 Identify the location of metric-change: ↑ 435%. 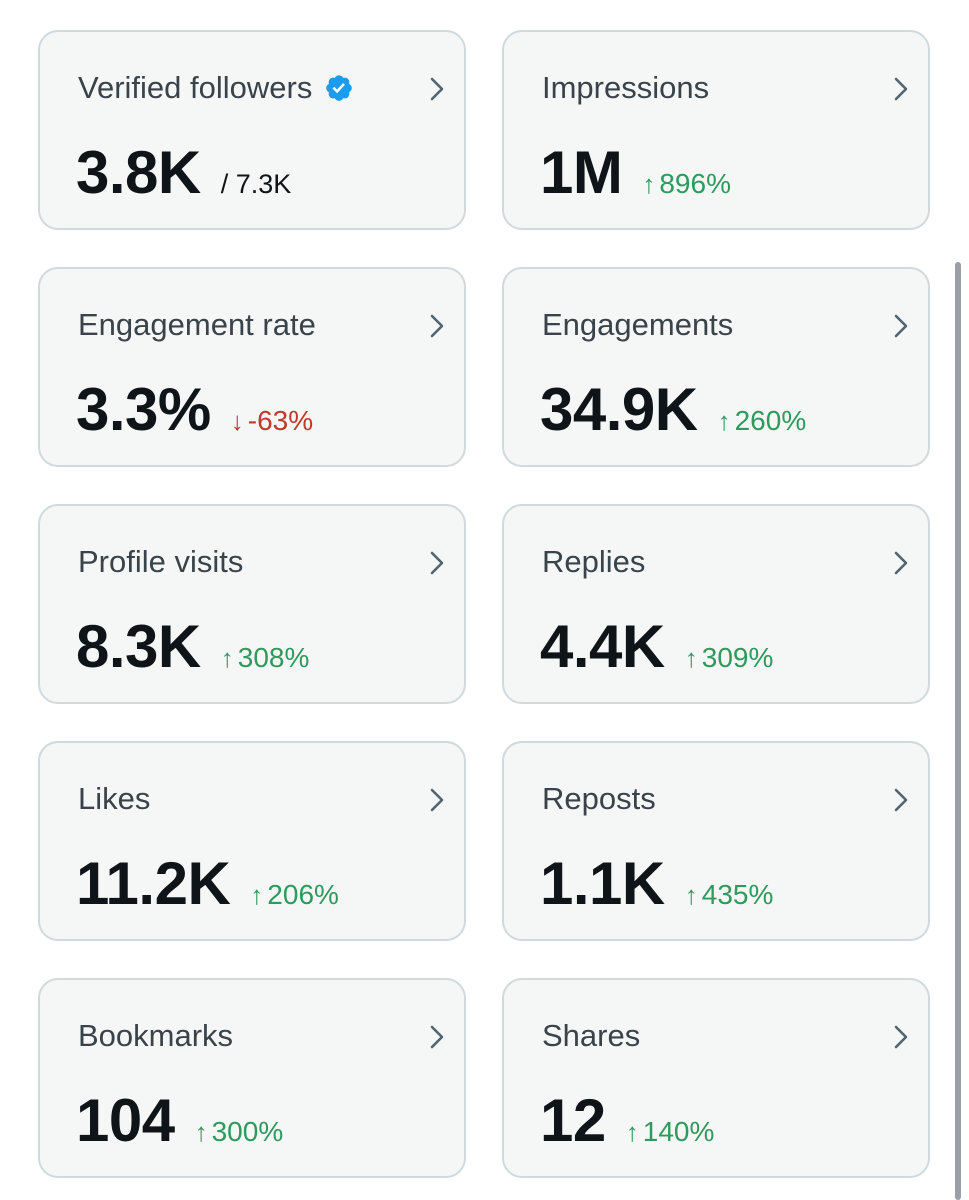
(729, 895).